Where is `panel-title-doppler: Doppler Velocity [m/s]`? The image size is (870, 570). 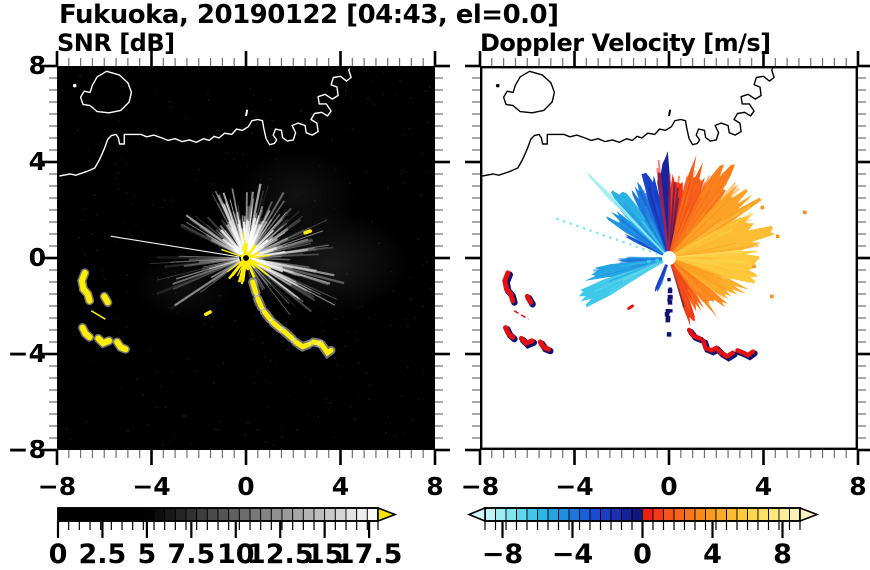
panel-title-doppler: Doppler Velocity [m/s] is located at coordinates (625, 43).